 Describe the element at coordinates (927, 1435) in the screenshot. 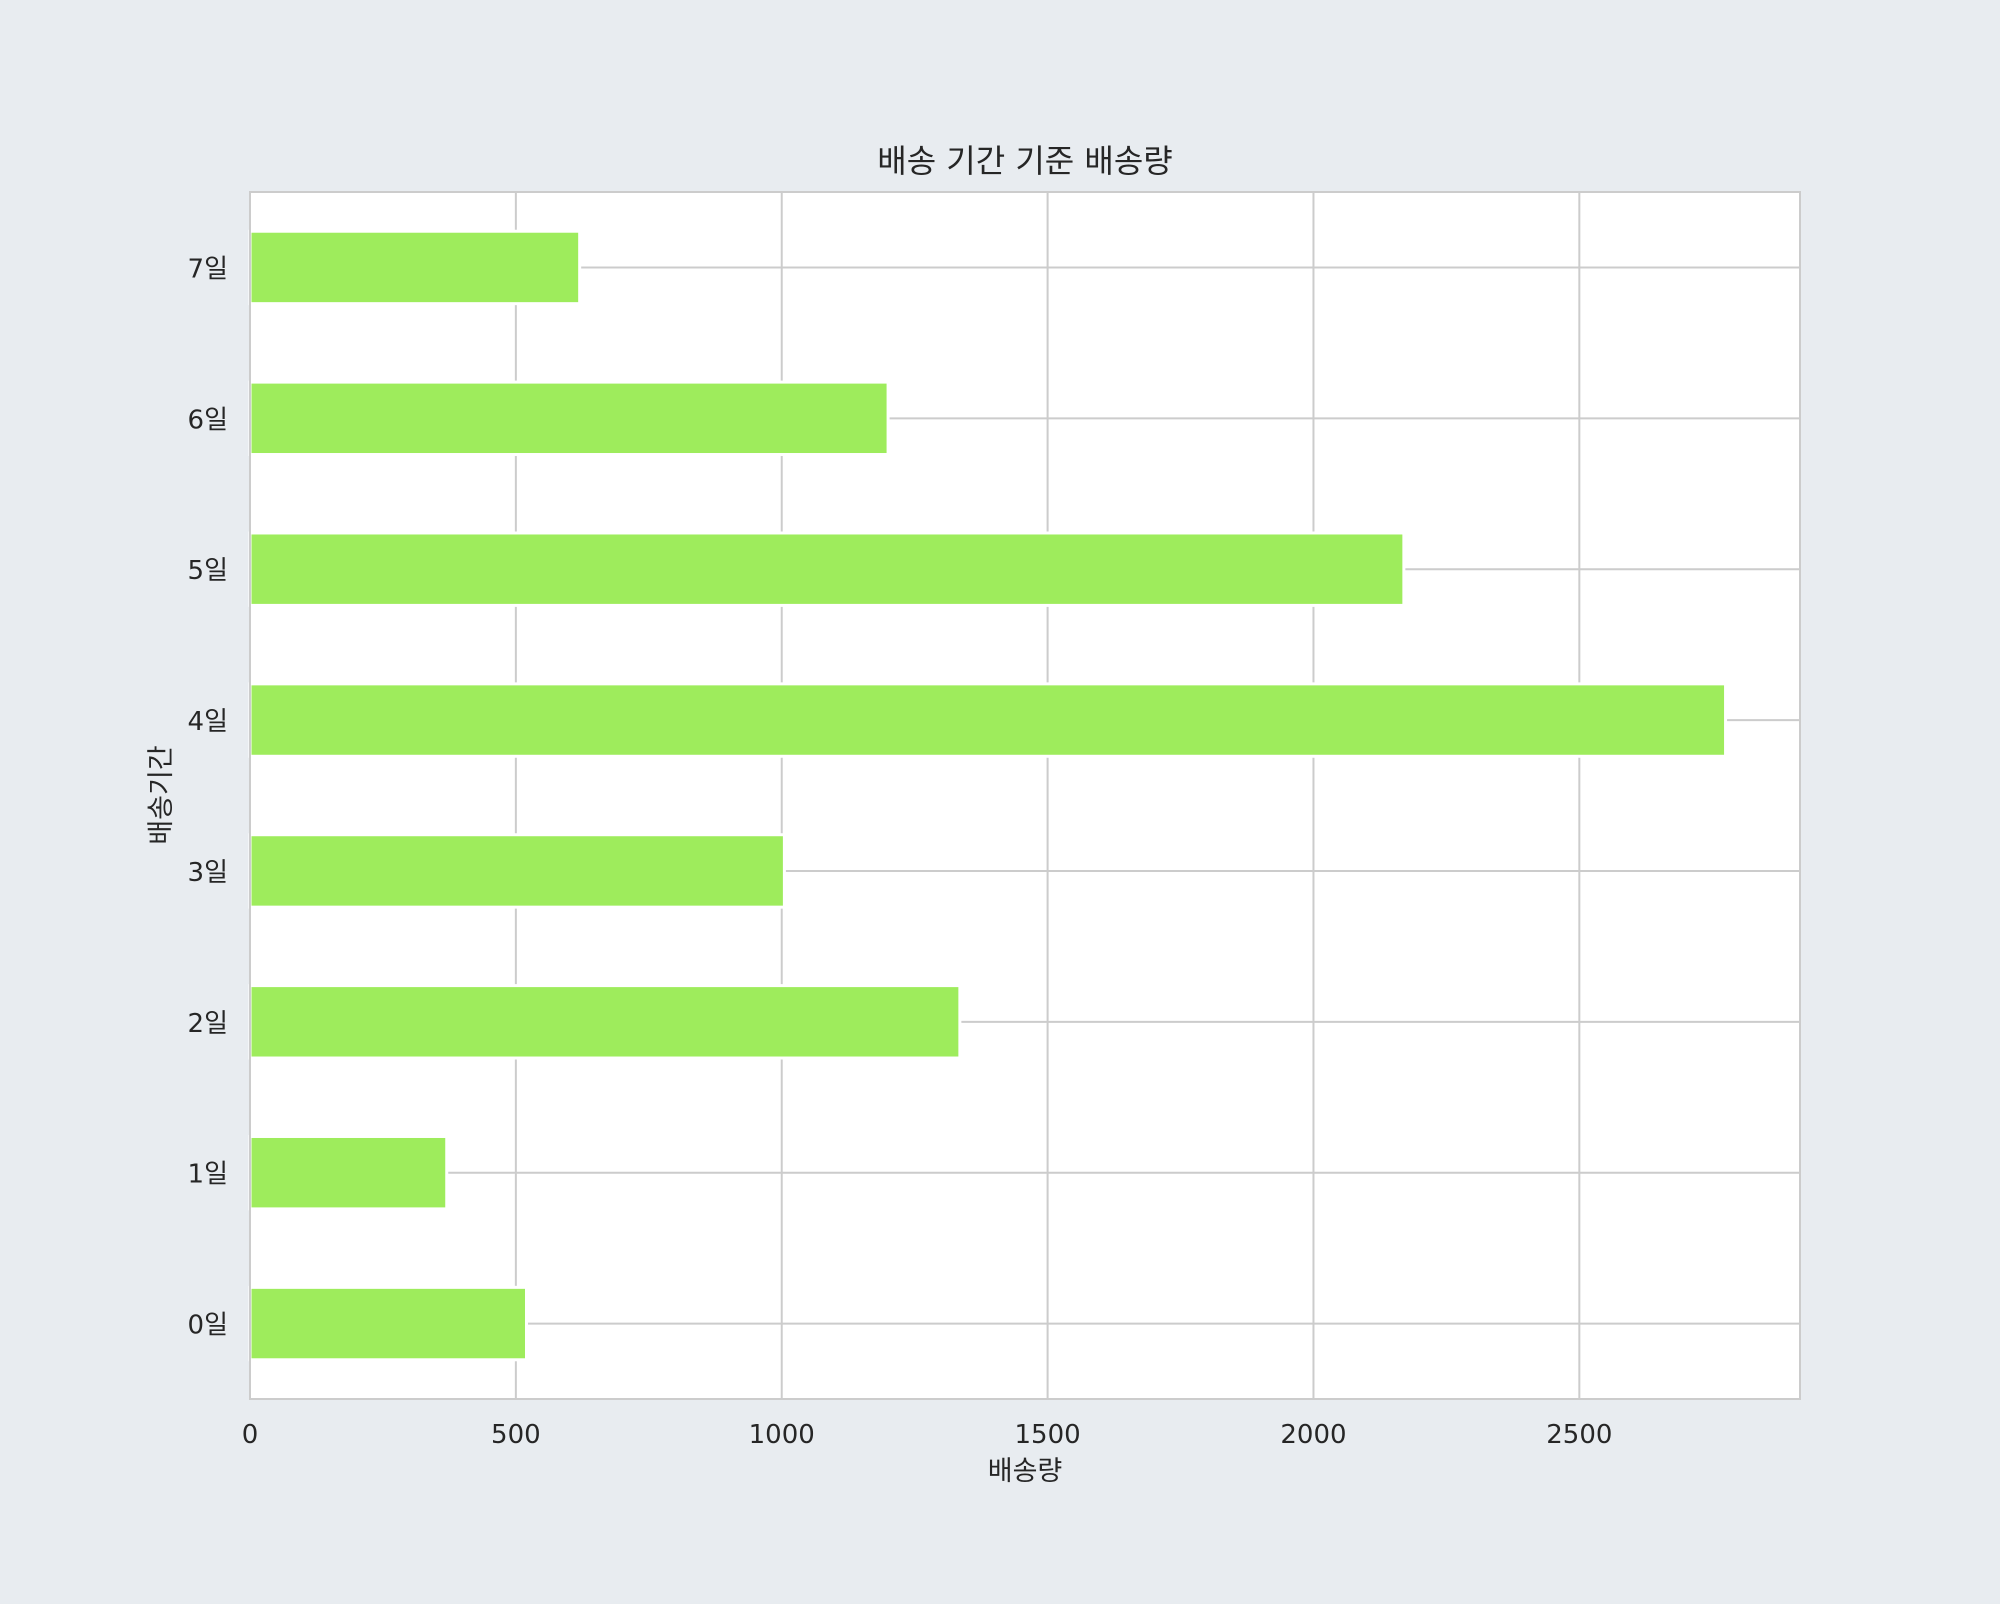

I see `x-tick-labels: 0 500 1000 1500 2000 2500` at that location.